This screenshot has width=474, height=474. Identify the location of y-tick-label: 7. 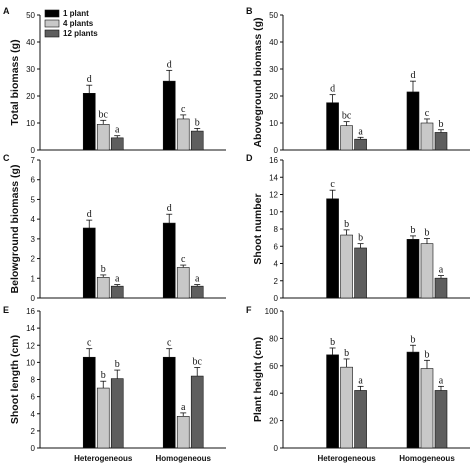
(33, 160).